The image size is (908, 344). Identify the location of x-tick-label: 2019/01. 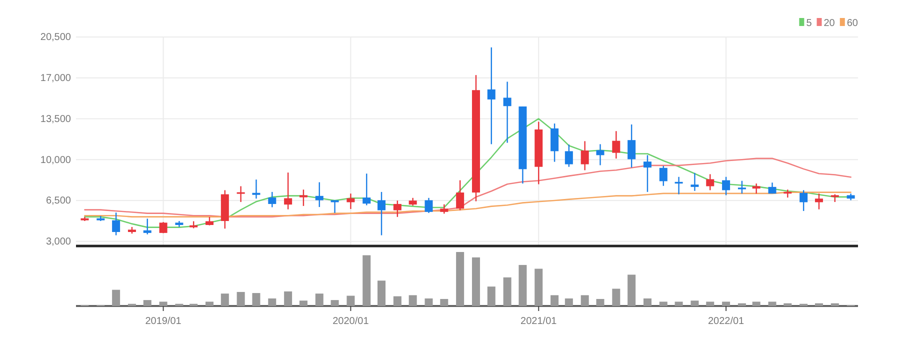
(163, 322).